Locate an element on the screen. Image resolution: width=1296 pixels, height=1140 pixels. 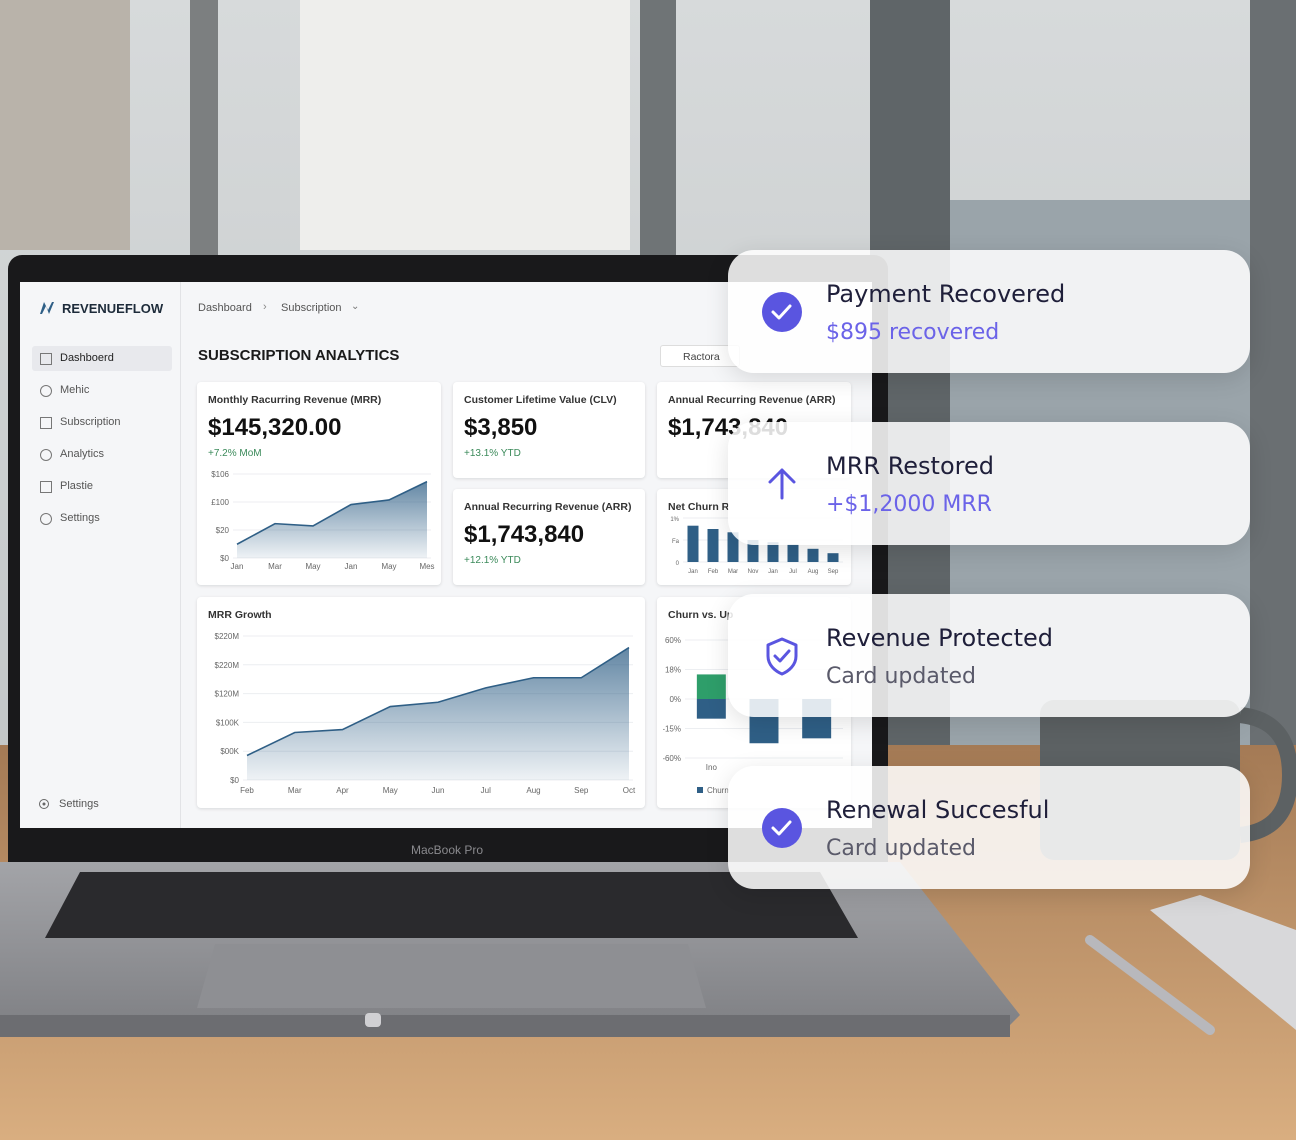
notification-title: MRR Restored is located at coordinates (910, 466).